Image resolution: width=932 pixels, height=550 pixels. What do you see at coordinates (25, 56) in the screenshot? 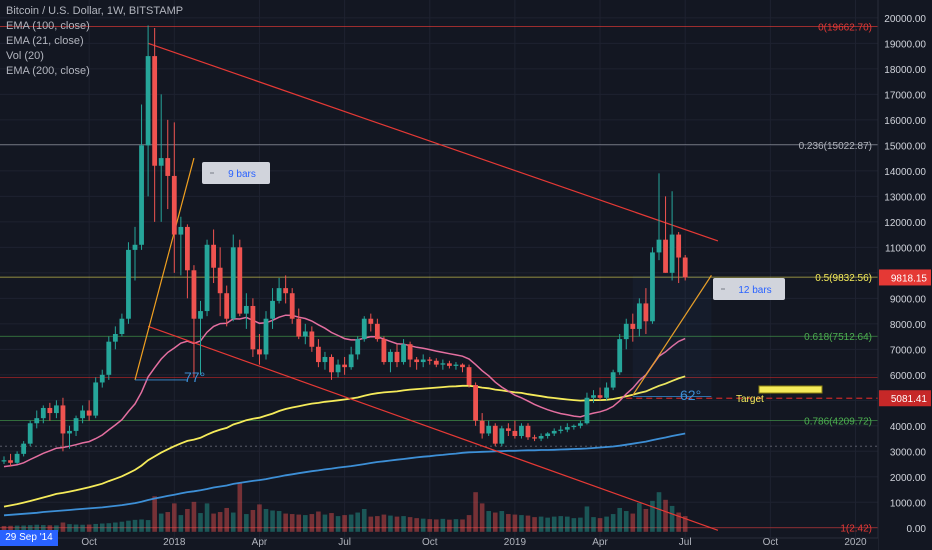
I see `legend-vol: Vol (20)` at bounding box center [25, 56].